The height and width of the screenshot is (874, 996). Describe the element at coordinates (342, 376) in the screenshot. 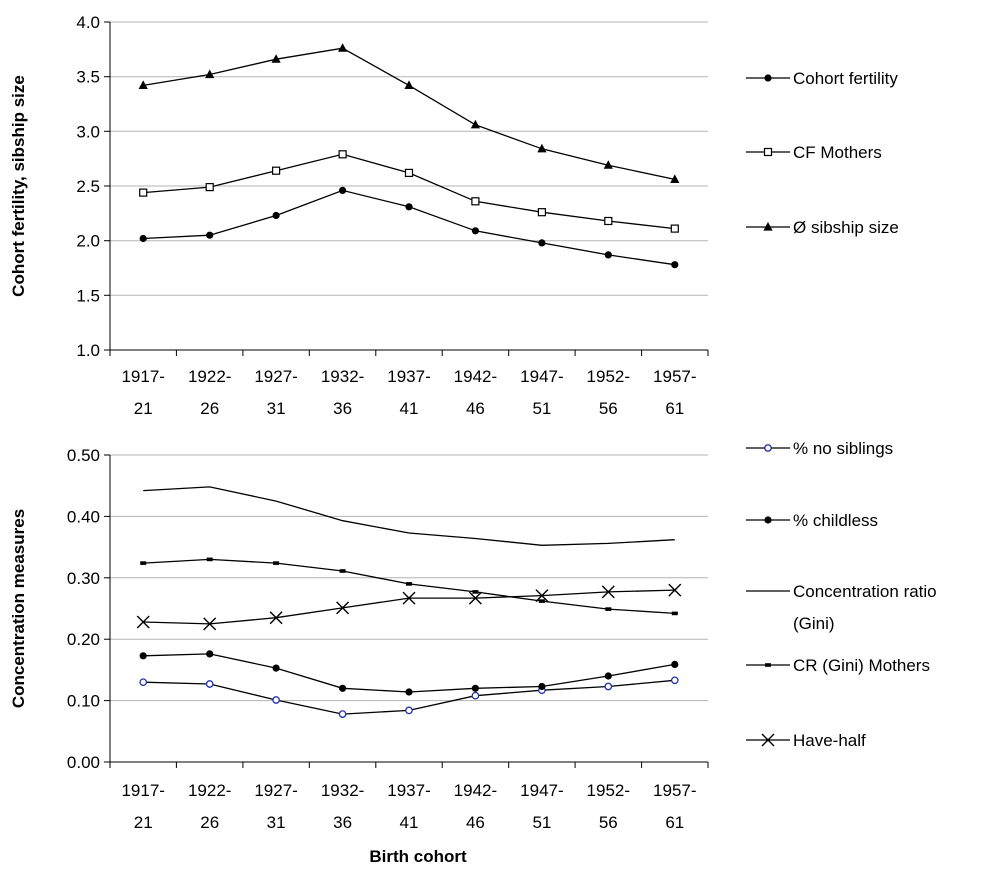

I see `top-x-tick-label: 1932-` at that location.